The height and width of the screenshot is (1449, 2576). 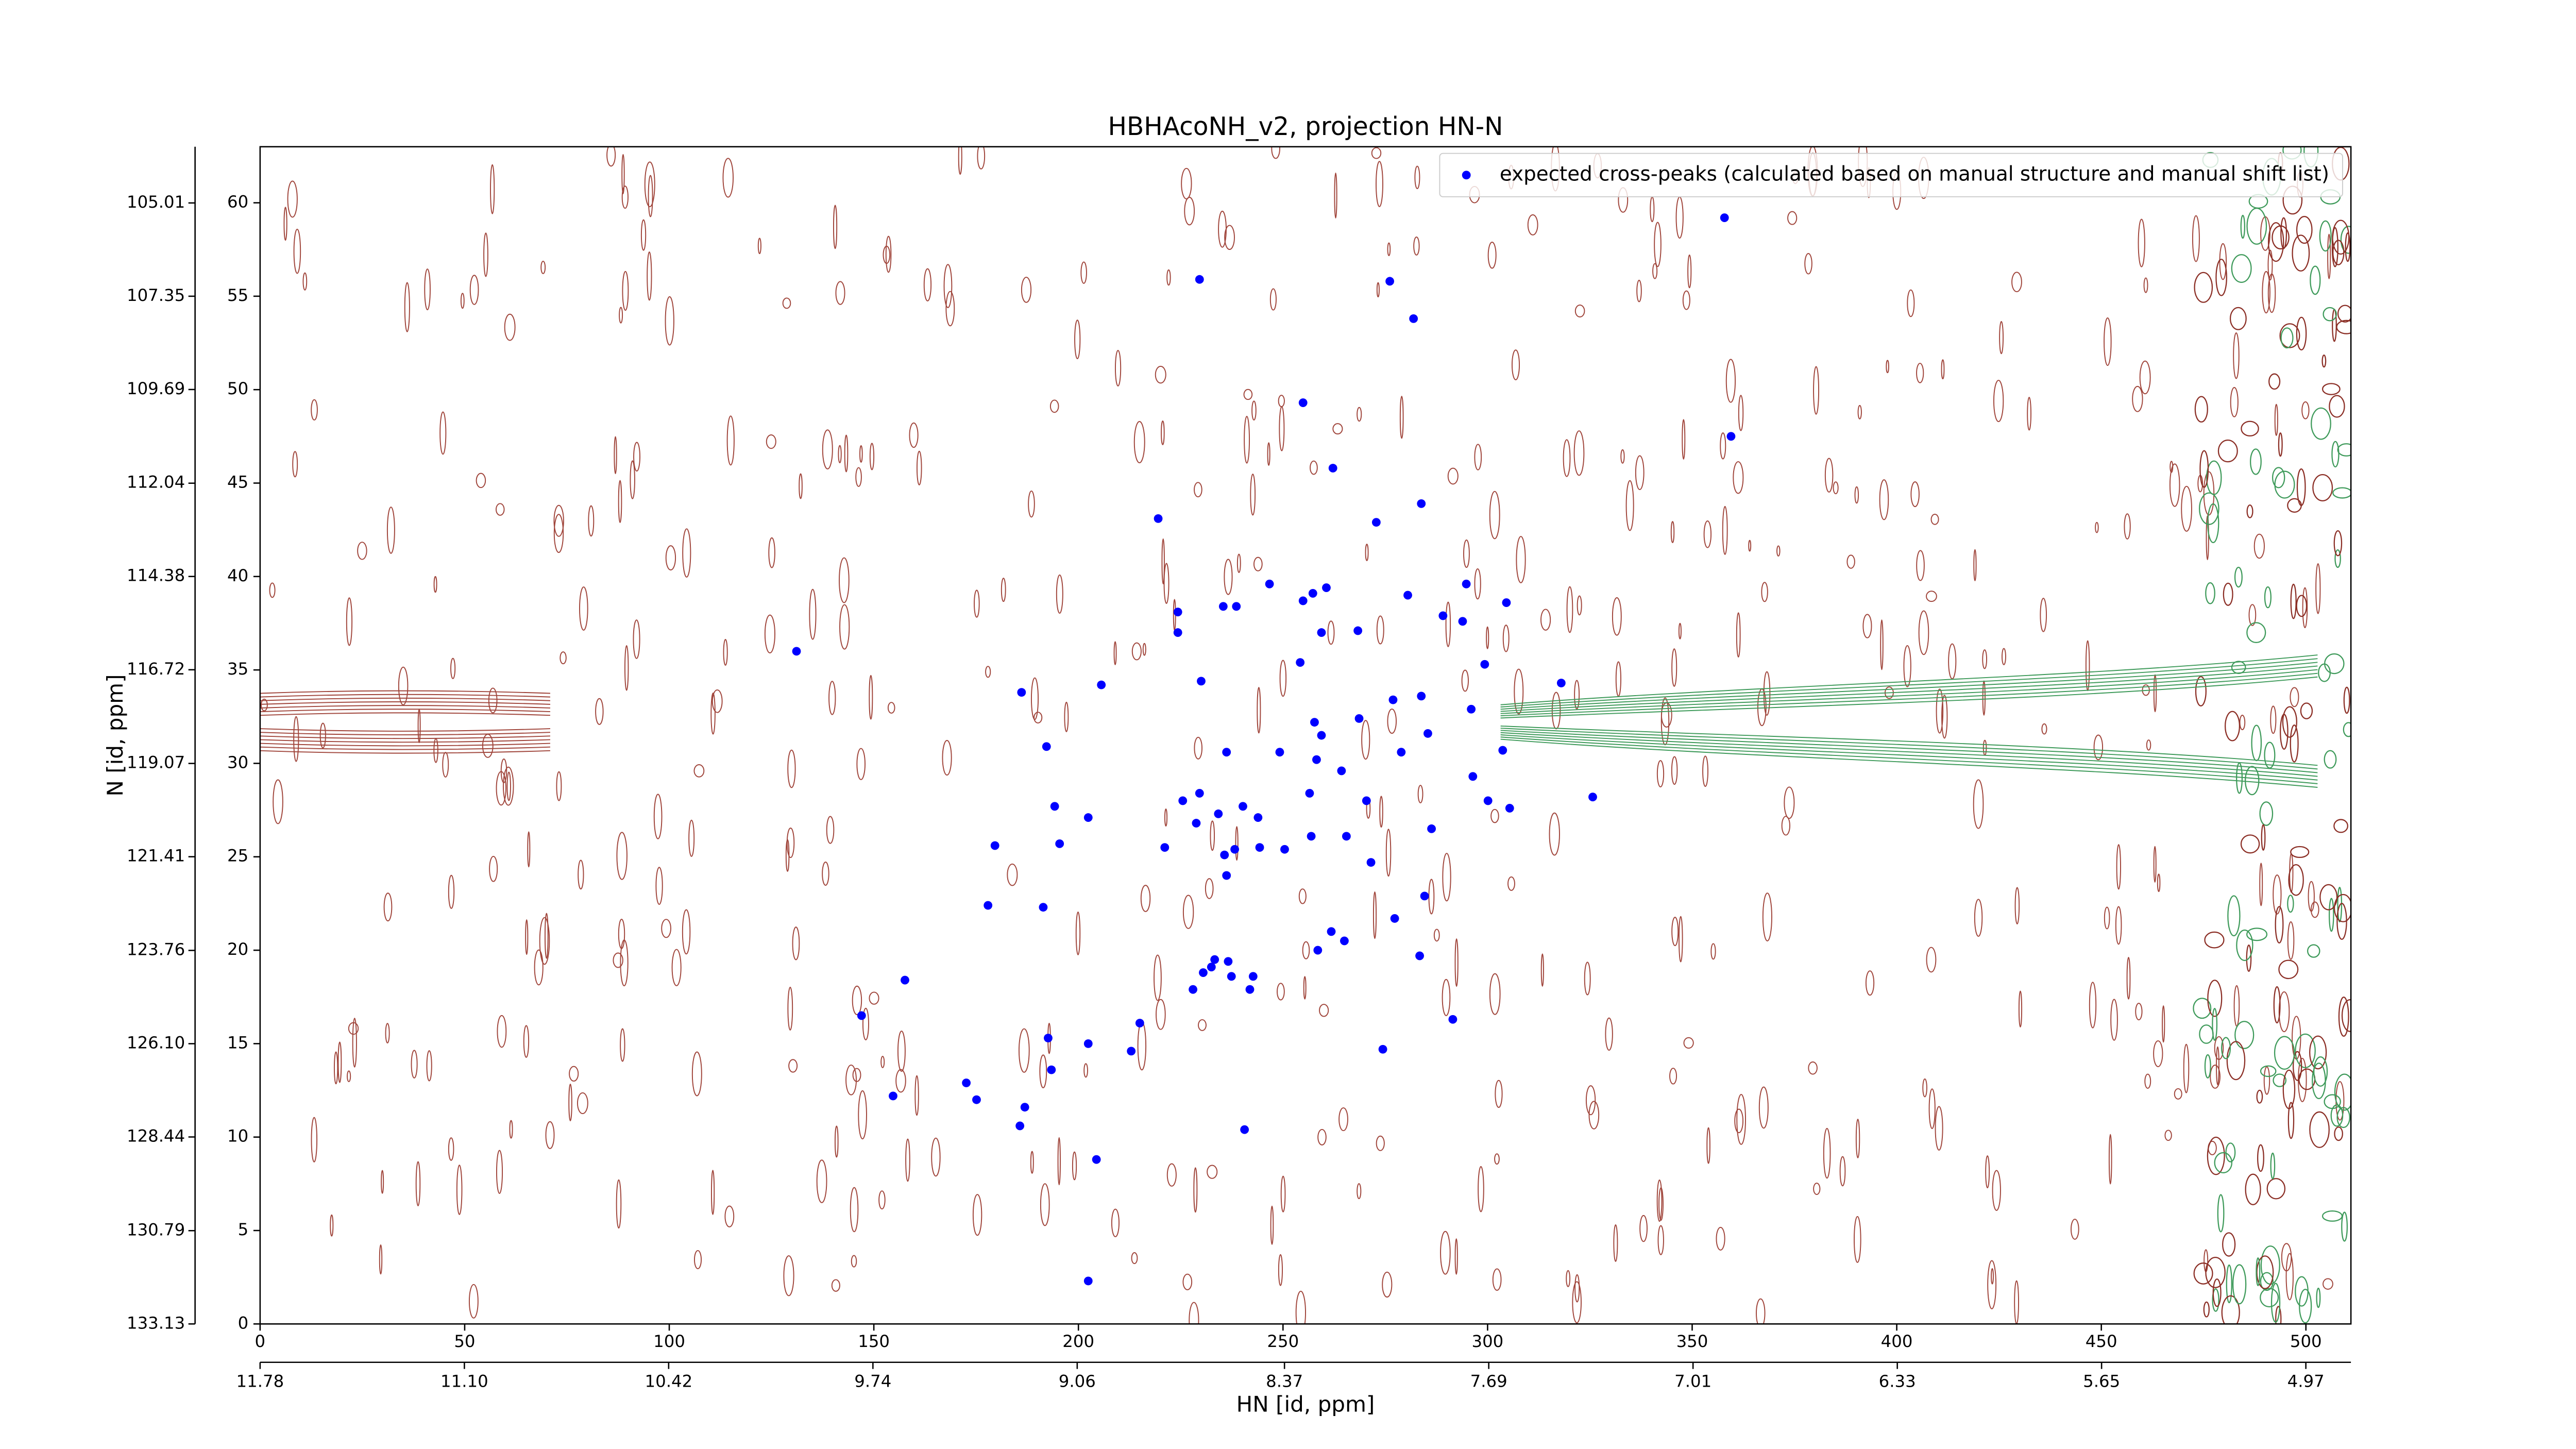 What do you see at coordinates (237, 388) in the screenshot?
I see `y-tick-label: 50` at bounding box center [237, 388].